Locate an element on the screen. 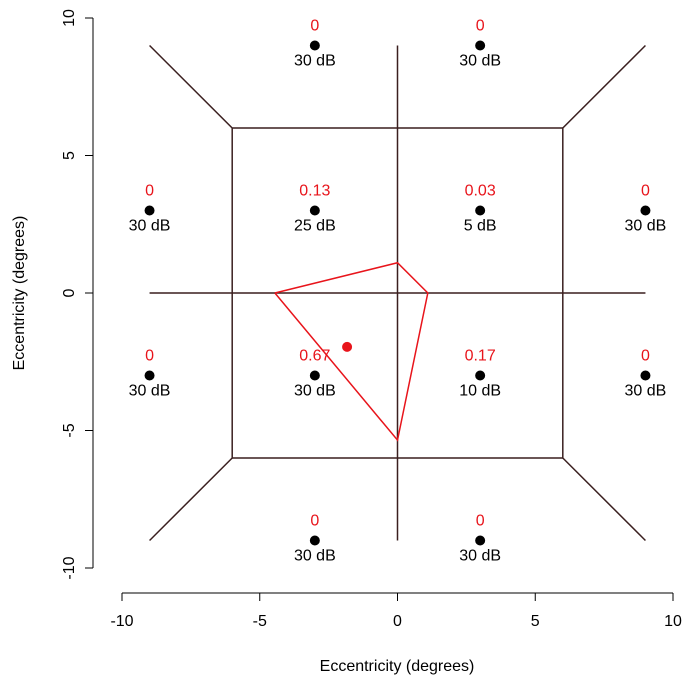  value-label: 0.13 is located at coordinates (314, 191).